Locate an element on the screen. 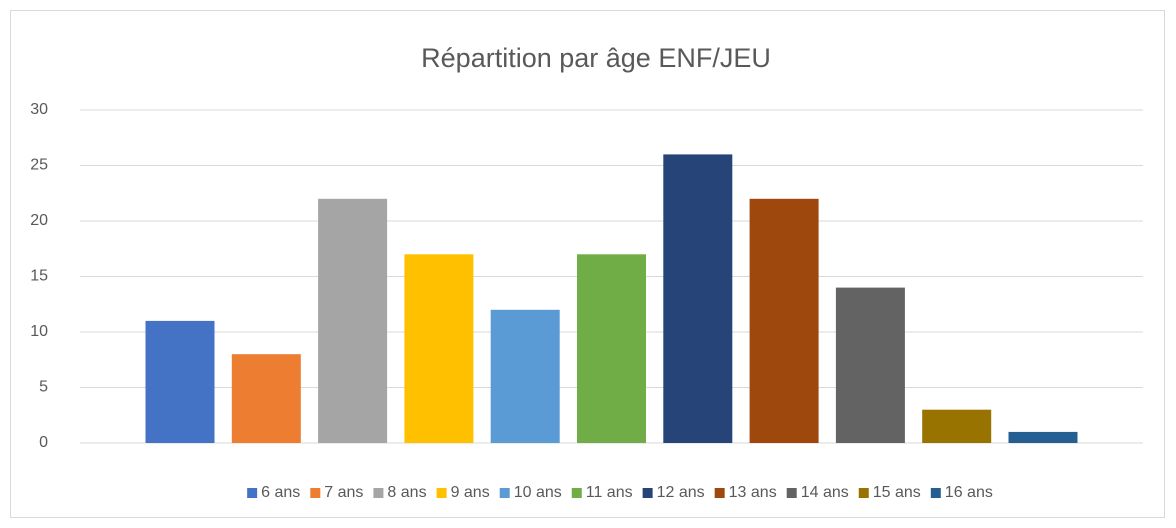  y-tick-label: 10 is located at coordinates (39, 331).